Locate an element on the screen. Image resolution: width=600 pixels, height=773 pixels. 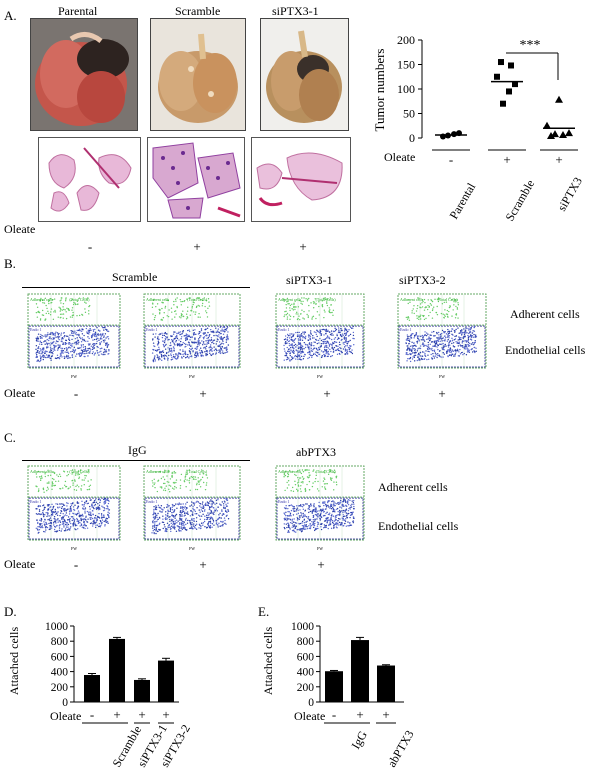
photo-title-parental: Parental is located at coordinates (78, 11).